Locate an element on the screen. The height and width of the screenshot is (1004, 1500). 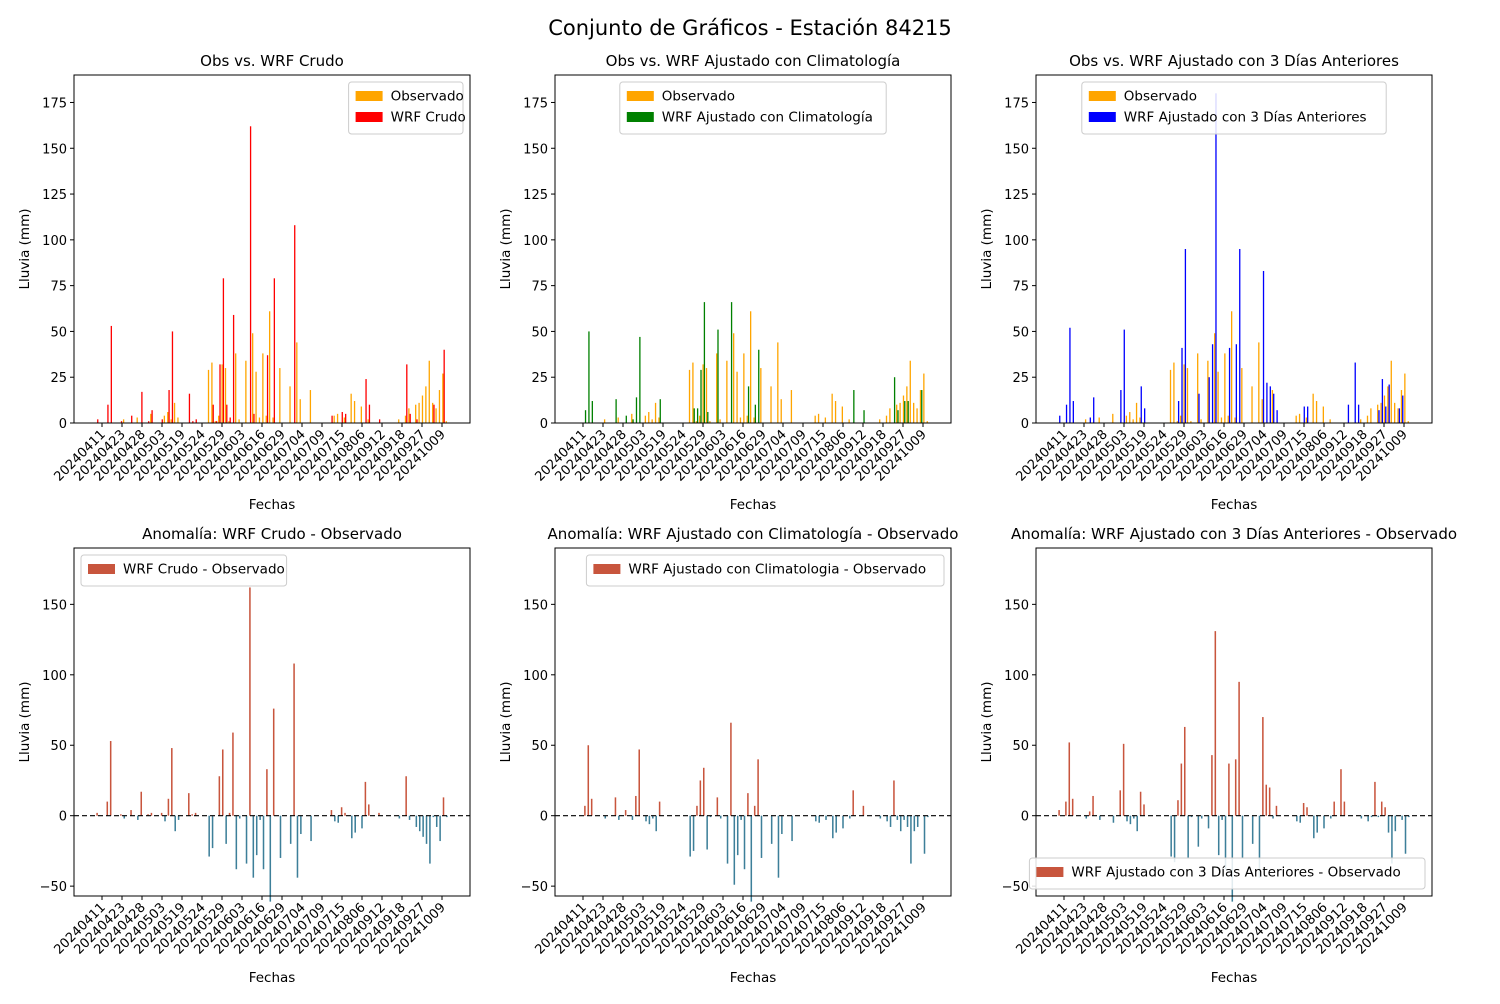
legend-entry: WRF Ajustado con Climatología is located at coordinates (767, 118).